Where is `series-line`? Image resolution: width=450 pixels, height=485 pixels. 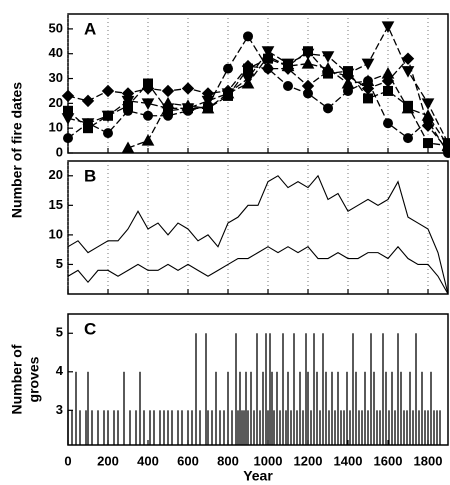
series-line is located at coordinates (258, 270).